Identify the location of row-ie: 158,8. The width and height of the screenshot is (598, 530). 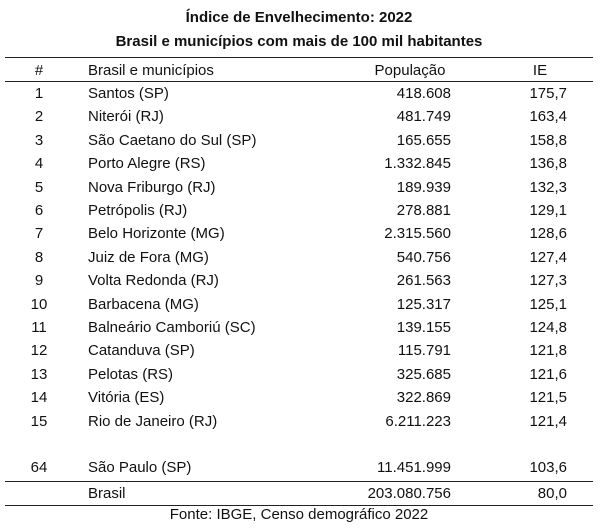
(548, 140).